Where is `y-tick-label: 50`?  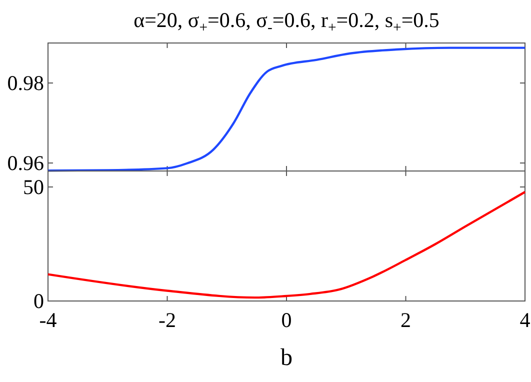
y-tick-label: 50 is located at coordinates (33, 186).